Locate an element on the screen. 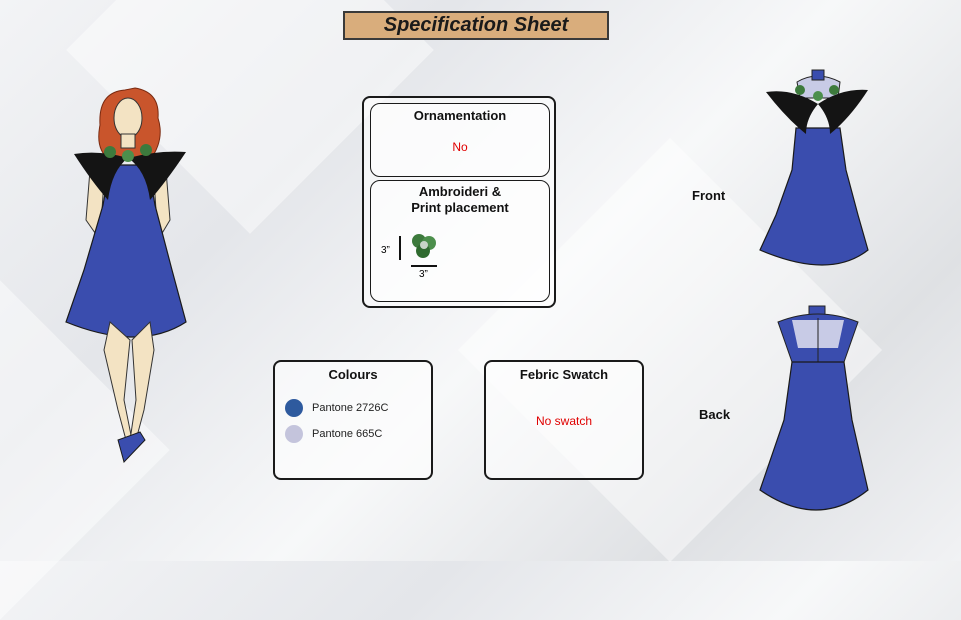 The width and height of the screenshot is (961, 620). height-dimension: 3” is located at coordinates (385, 250).